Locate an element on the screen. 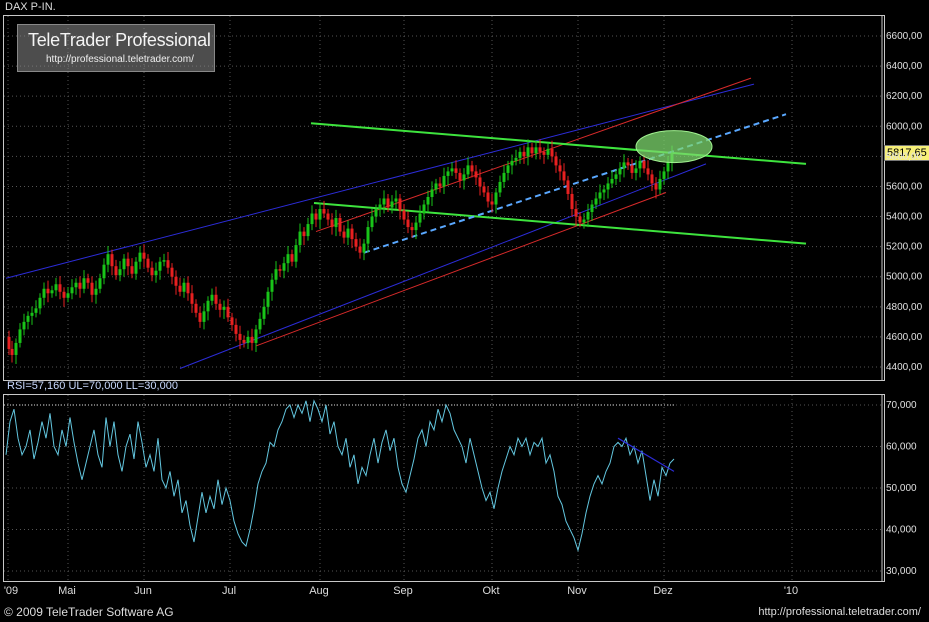 The height and width of the screenshot is (622, 929). price-tick-label: 4600,00 is located at coordinates (904, 337).